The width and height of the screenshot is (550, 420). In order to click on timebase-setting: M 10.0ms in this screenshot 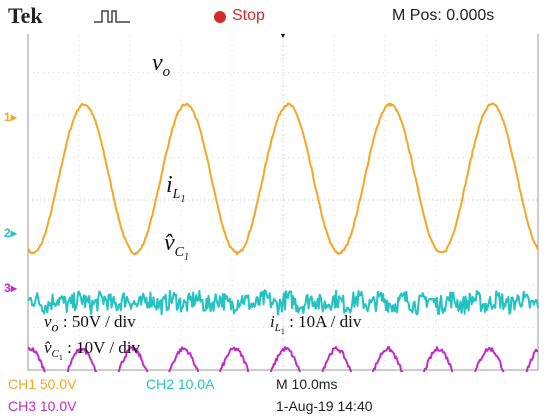, I will do `click(307, 384)`.